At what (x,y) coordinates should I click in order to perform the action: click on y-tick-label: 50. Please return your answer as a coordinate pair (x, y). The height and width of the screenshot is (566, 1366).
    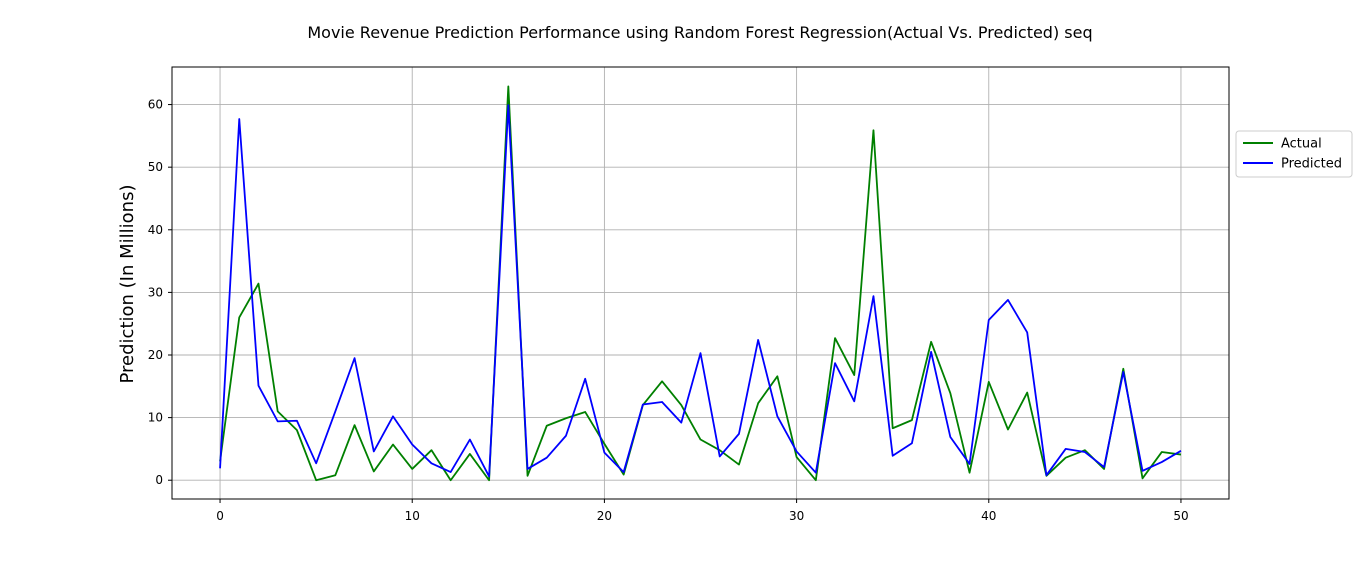
    Looking at the image, I should click on (155, 167).